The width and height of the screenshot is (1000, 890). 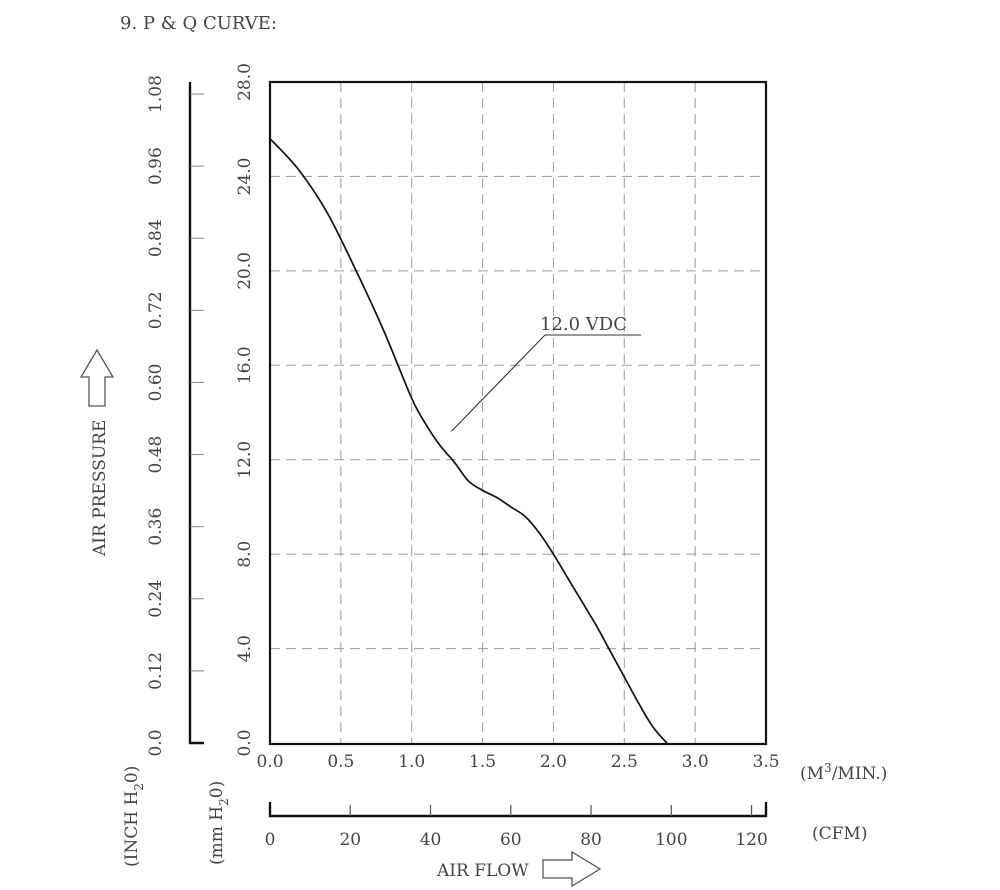 What do you see at coordinates (340, 762) in the screenshot?
I see `x-tick-label: 0.5` at bounding box center [340, 762].